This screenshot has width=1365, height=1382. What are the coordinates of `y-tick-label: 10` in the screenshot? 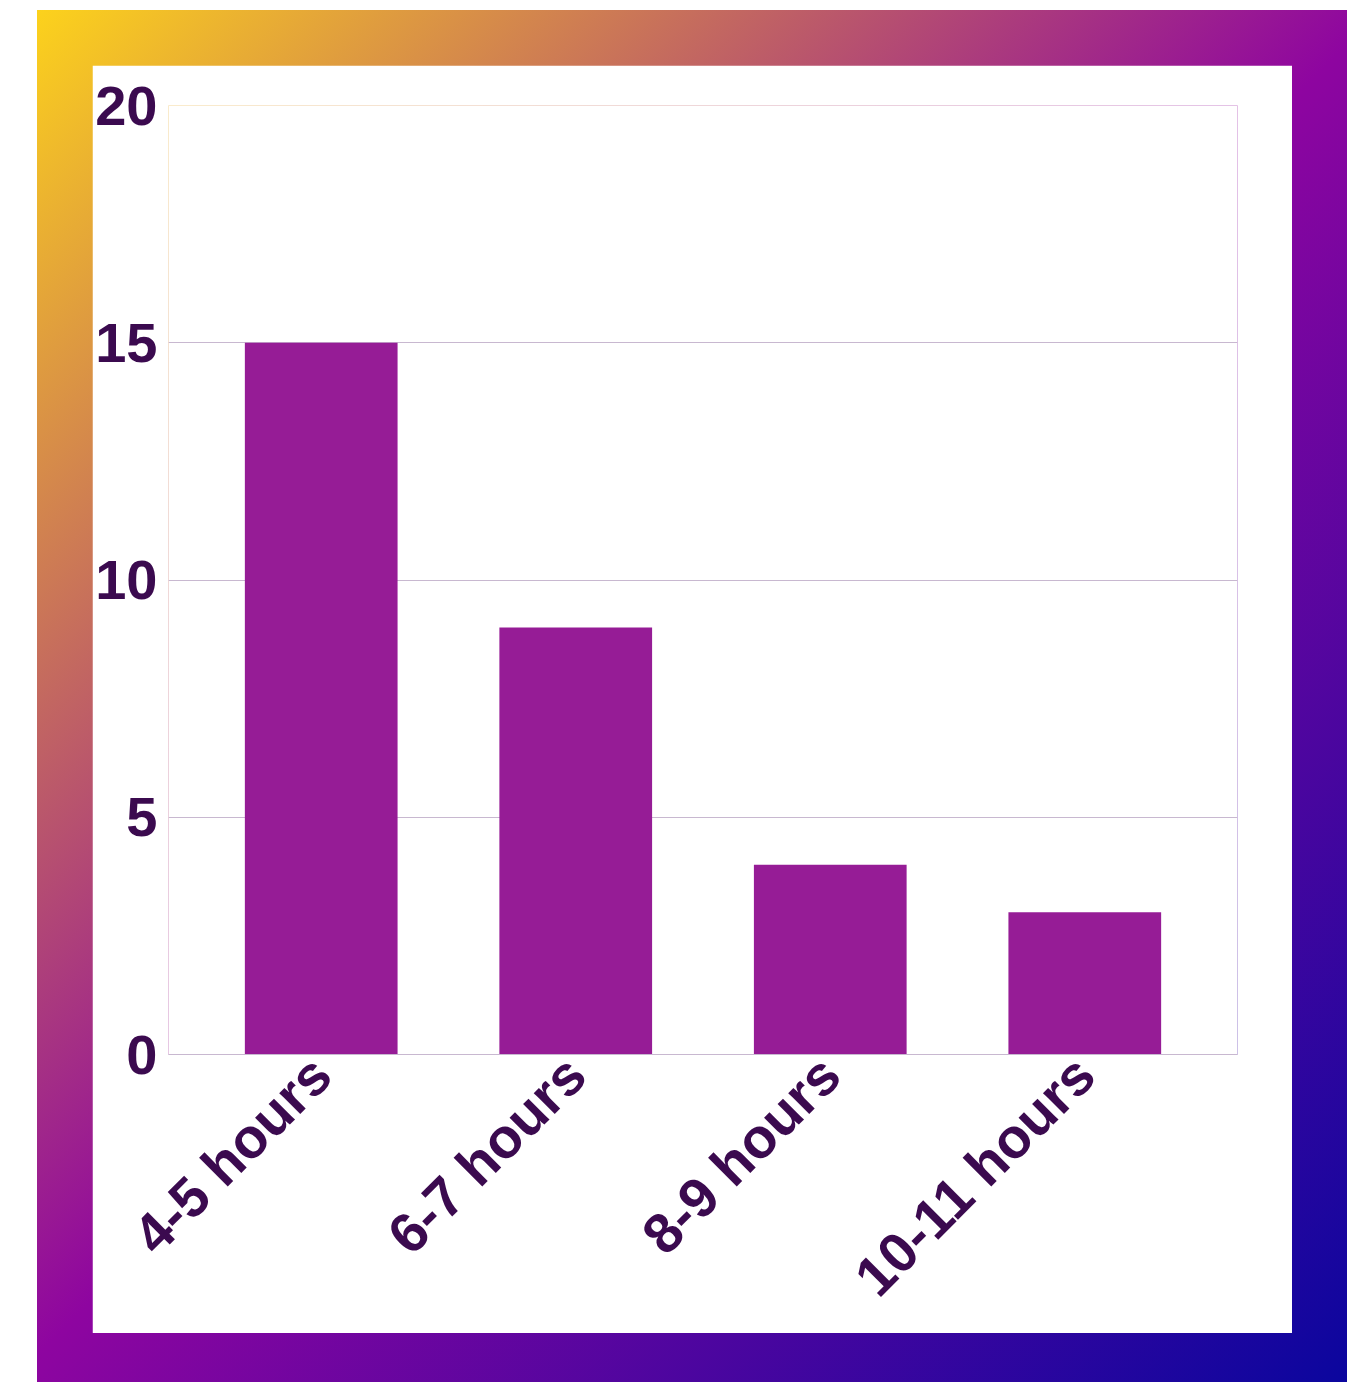 It's located at (126, 579).